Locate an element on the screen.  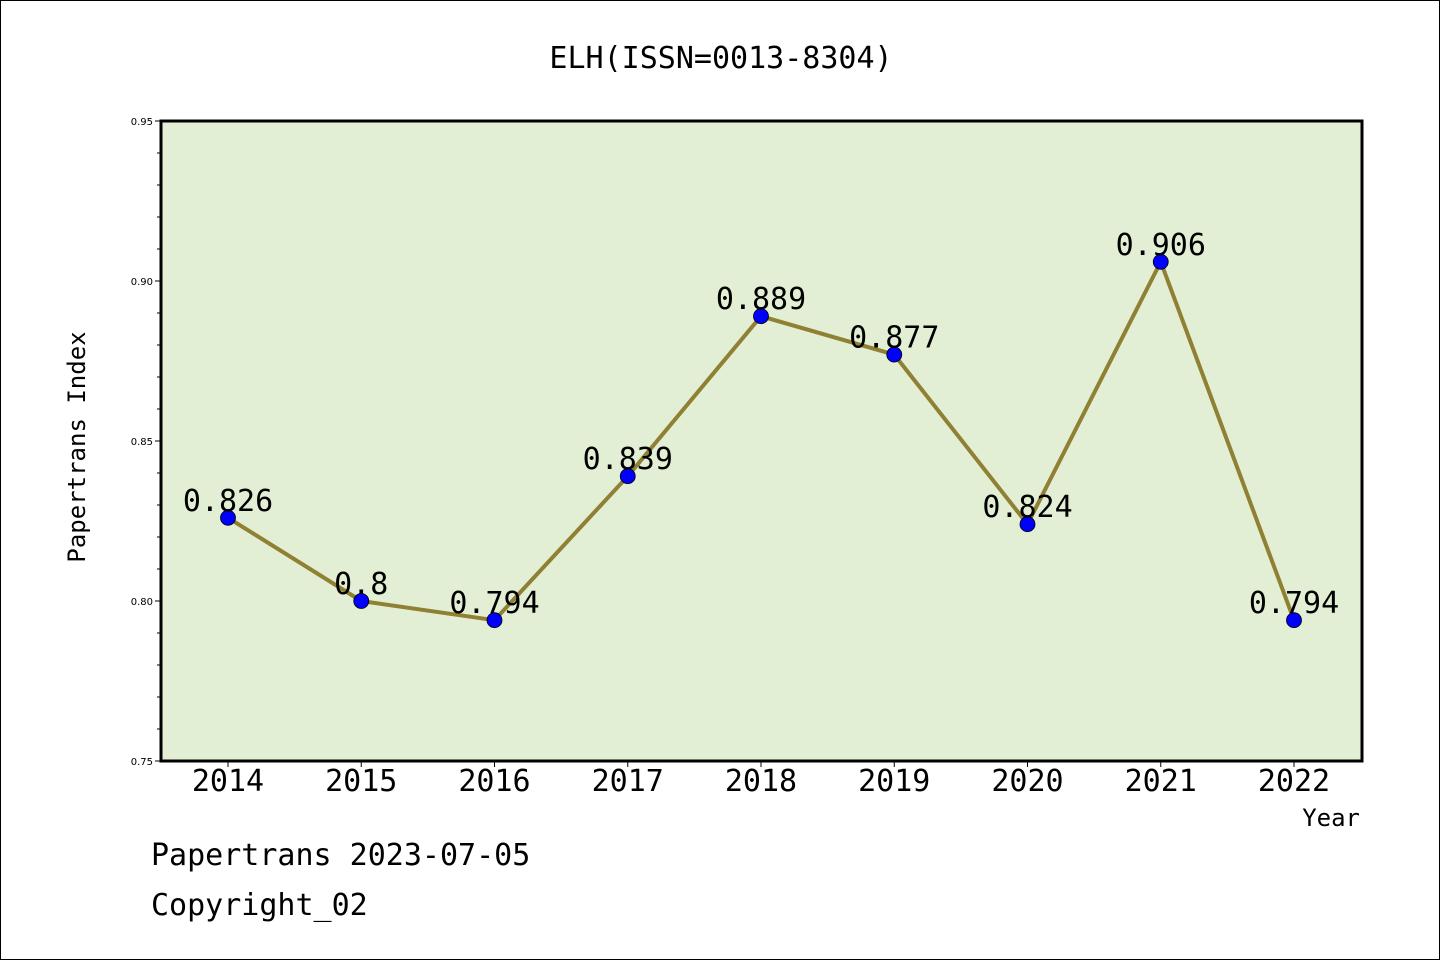
x-axis: 2014 2015 2016 2017 2018 2019 2020 2021 2022 is located at coordinates (761, 780).